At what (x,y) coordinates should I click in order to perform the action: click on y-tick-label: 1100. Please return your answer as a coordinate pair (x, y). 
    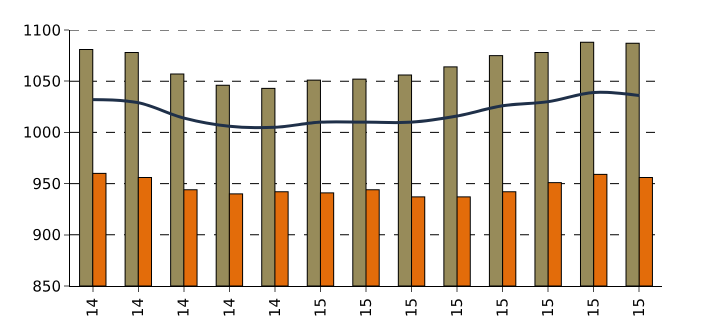
    Looking at the image, I should click on (41, 30).